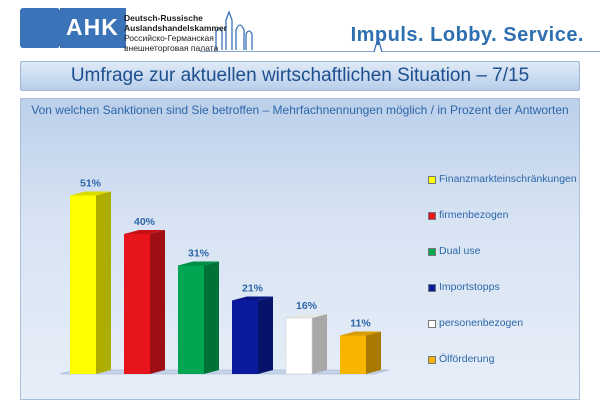 The width and height of the screenshot is (600, 410). I want to click on org-line-3: Российско-Германская, so click(169, 38).